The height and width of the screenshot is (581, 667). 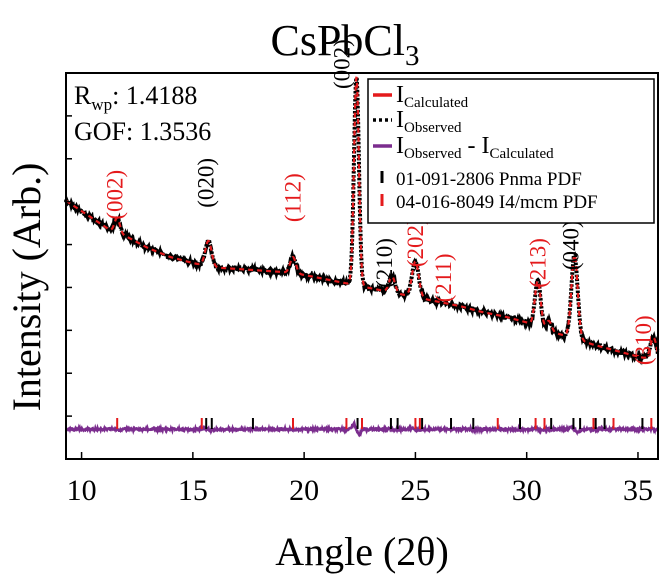 What do you see at coordinates (415, 490) in the screenshot?
I see `x-axis-tick-label: 25` at bounding box center [415, 490].